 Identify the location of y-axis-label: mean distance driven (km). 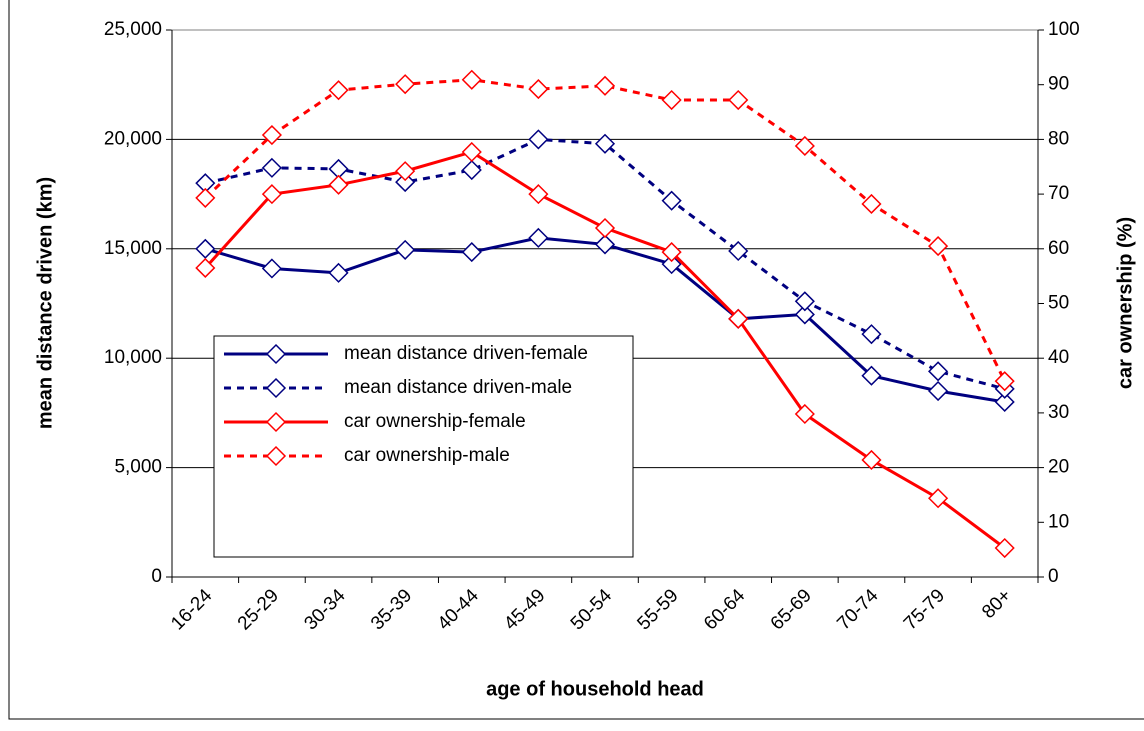
(45, 303).